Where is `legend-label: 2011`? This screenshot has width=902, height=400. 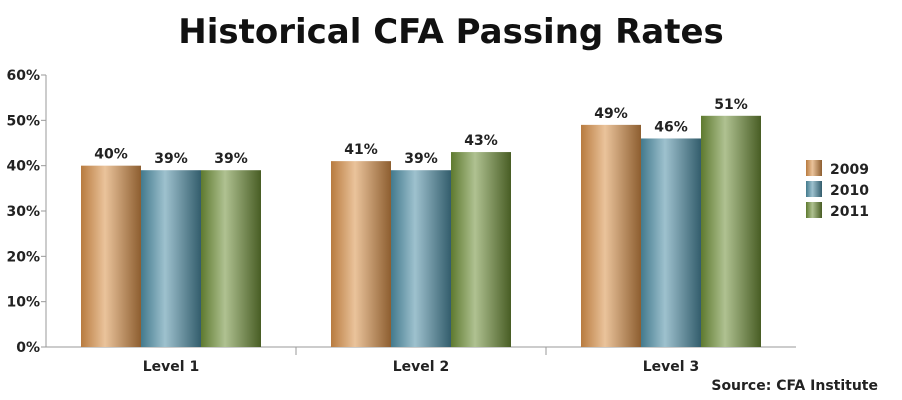 legend-label: 2011 is located at coordinates (849, 212).